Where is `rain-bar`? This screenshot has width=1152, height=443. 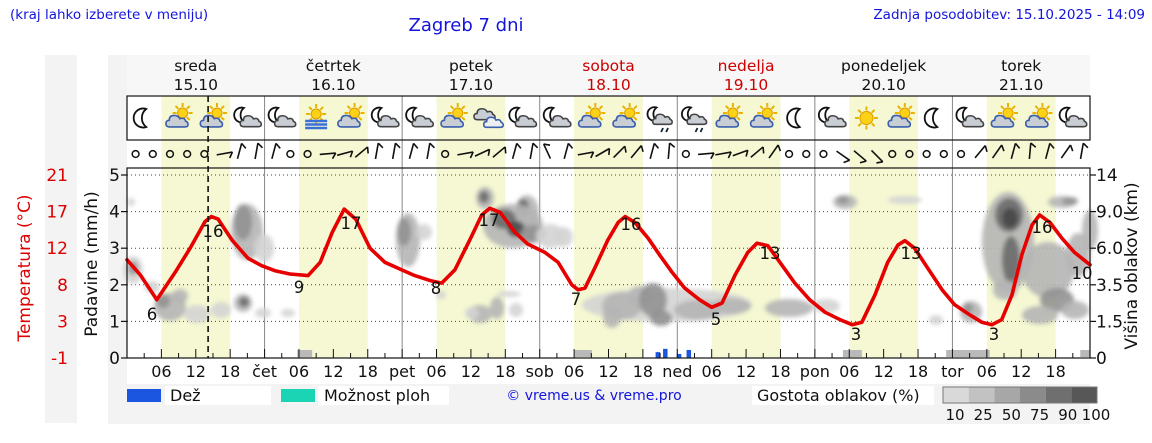 rain-bar is located at coordinates (658, 355).